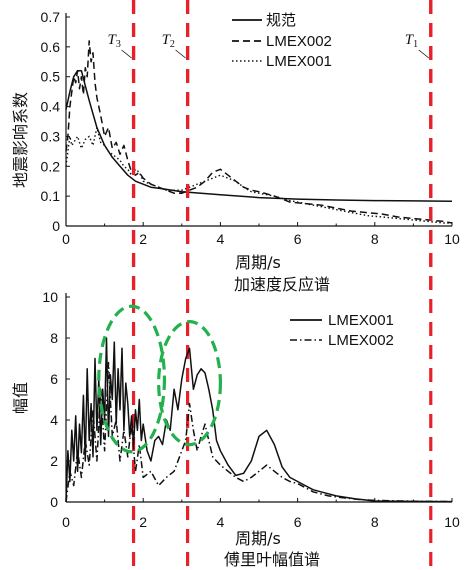 The height and width of the screenshot is (570, 473). Describe the element at coordinates (54, 420) in the screenshot. I see `y-tick-label: 4` at that location.